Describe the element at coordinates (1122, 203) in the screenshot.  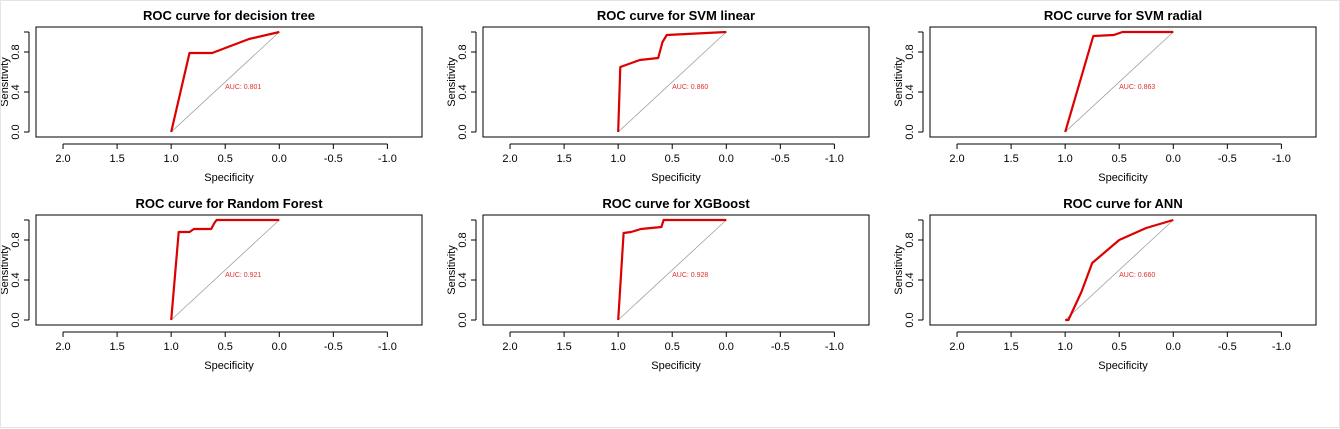
I see `chart-title: ROC curve for ANN` at that location.